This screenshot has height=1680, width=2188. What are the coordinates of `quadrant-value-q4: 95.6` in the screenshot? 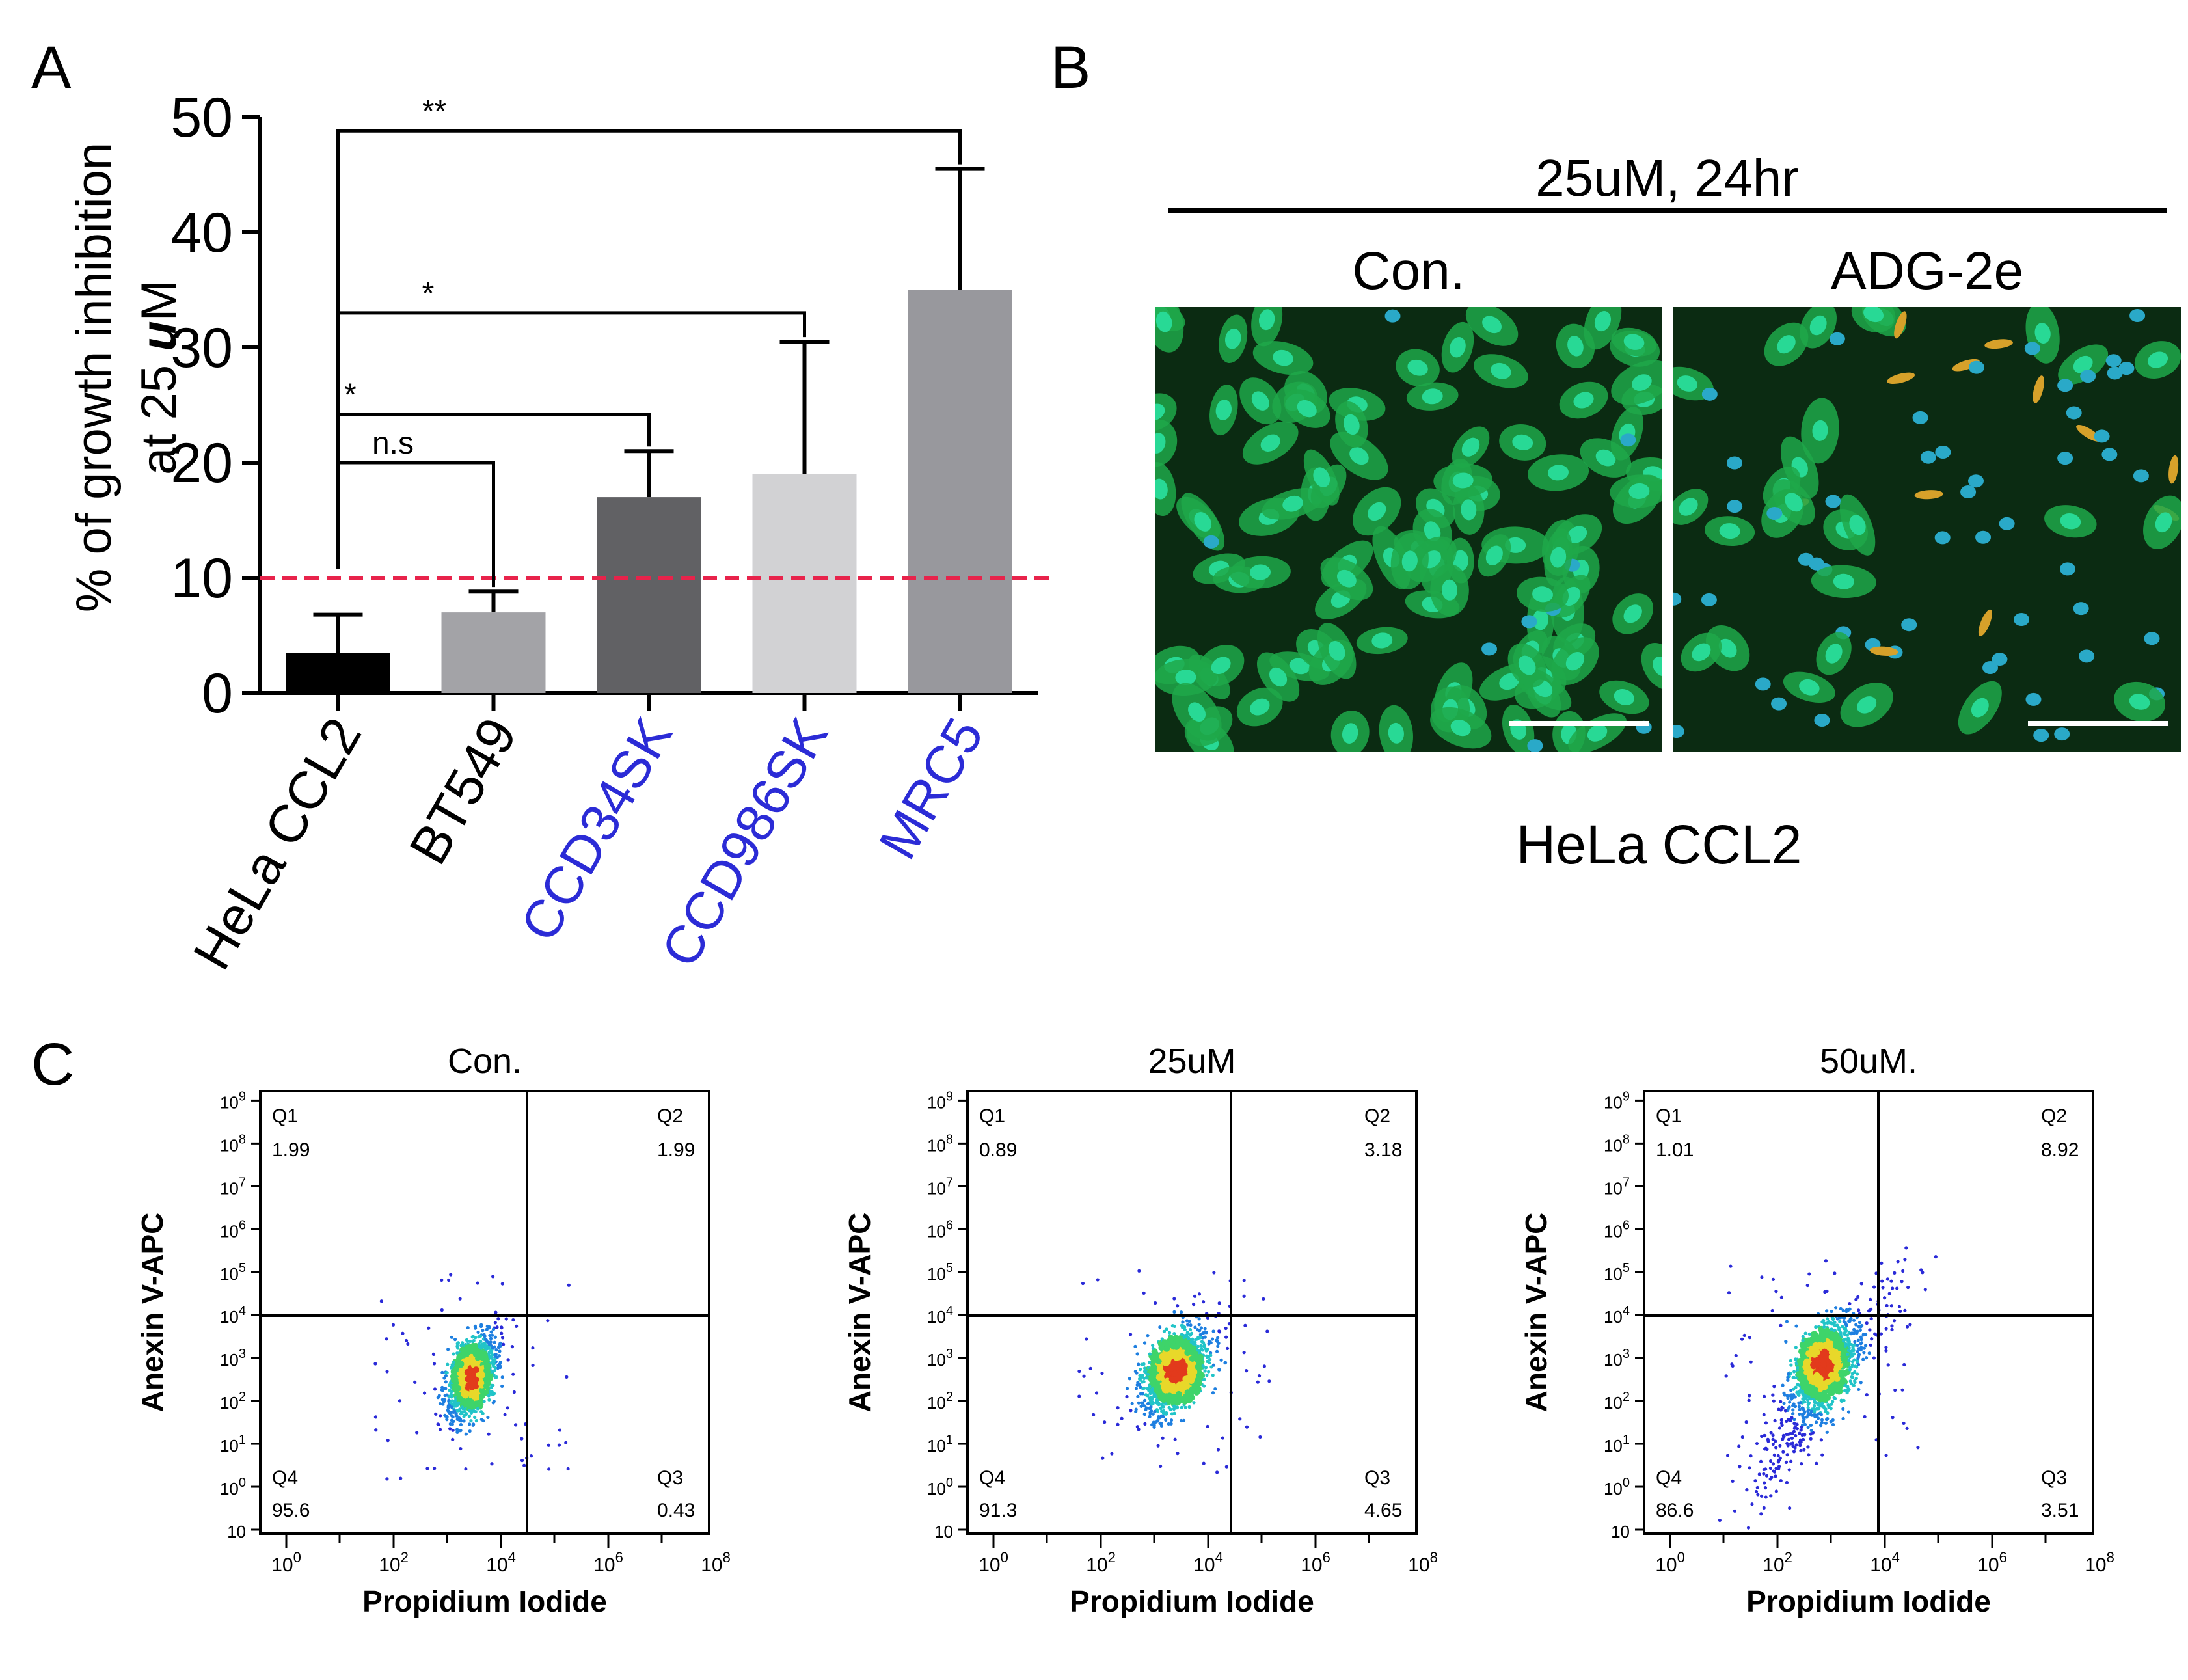 It's located at (291, 1510).